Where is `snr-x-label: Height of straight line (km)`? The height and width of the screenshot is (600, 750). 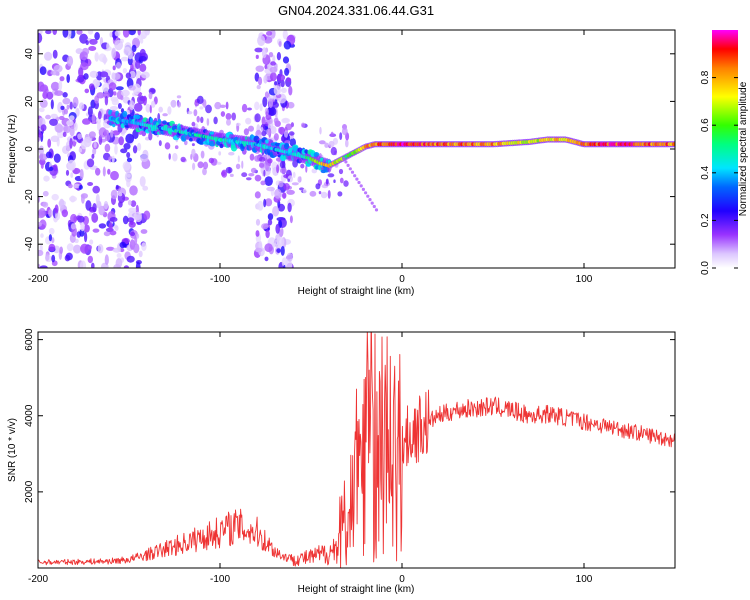
snr-x-label: Height of straight line (km) is located at coordinates (356, 589).